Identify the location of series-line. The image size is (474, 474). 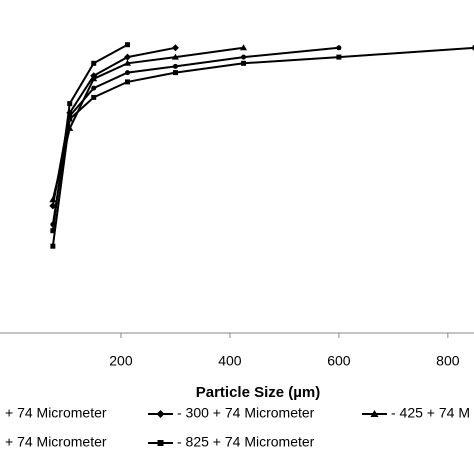
(89, 137).